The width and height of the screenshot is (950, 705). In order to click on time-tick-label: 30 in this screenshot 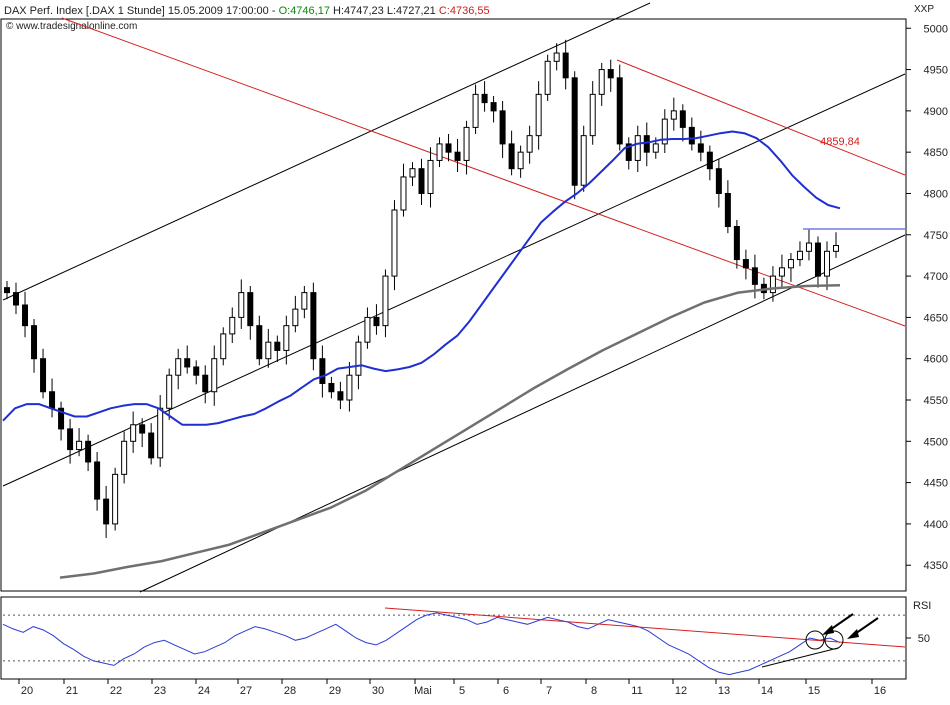, I will do `click(378, 691)`.